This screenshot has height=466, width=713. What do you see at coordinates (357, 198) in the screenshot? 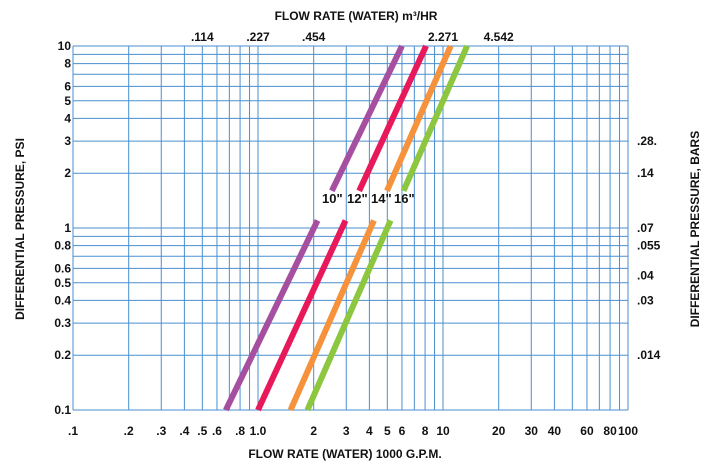
I see `series-label: 12"` at bounding box center [357, 198].